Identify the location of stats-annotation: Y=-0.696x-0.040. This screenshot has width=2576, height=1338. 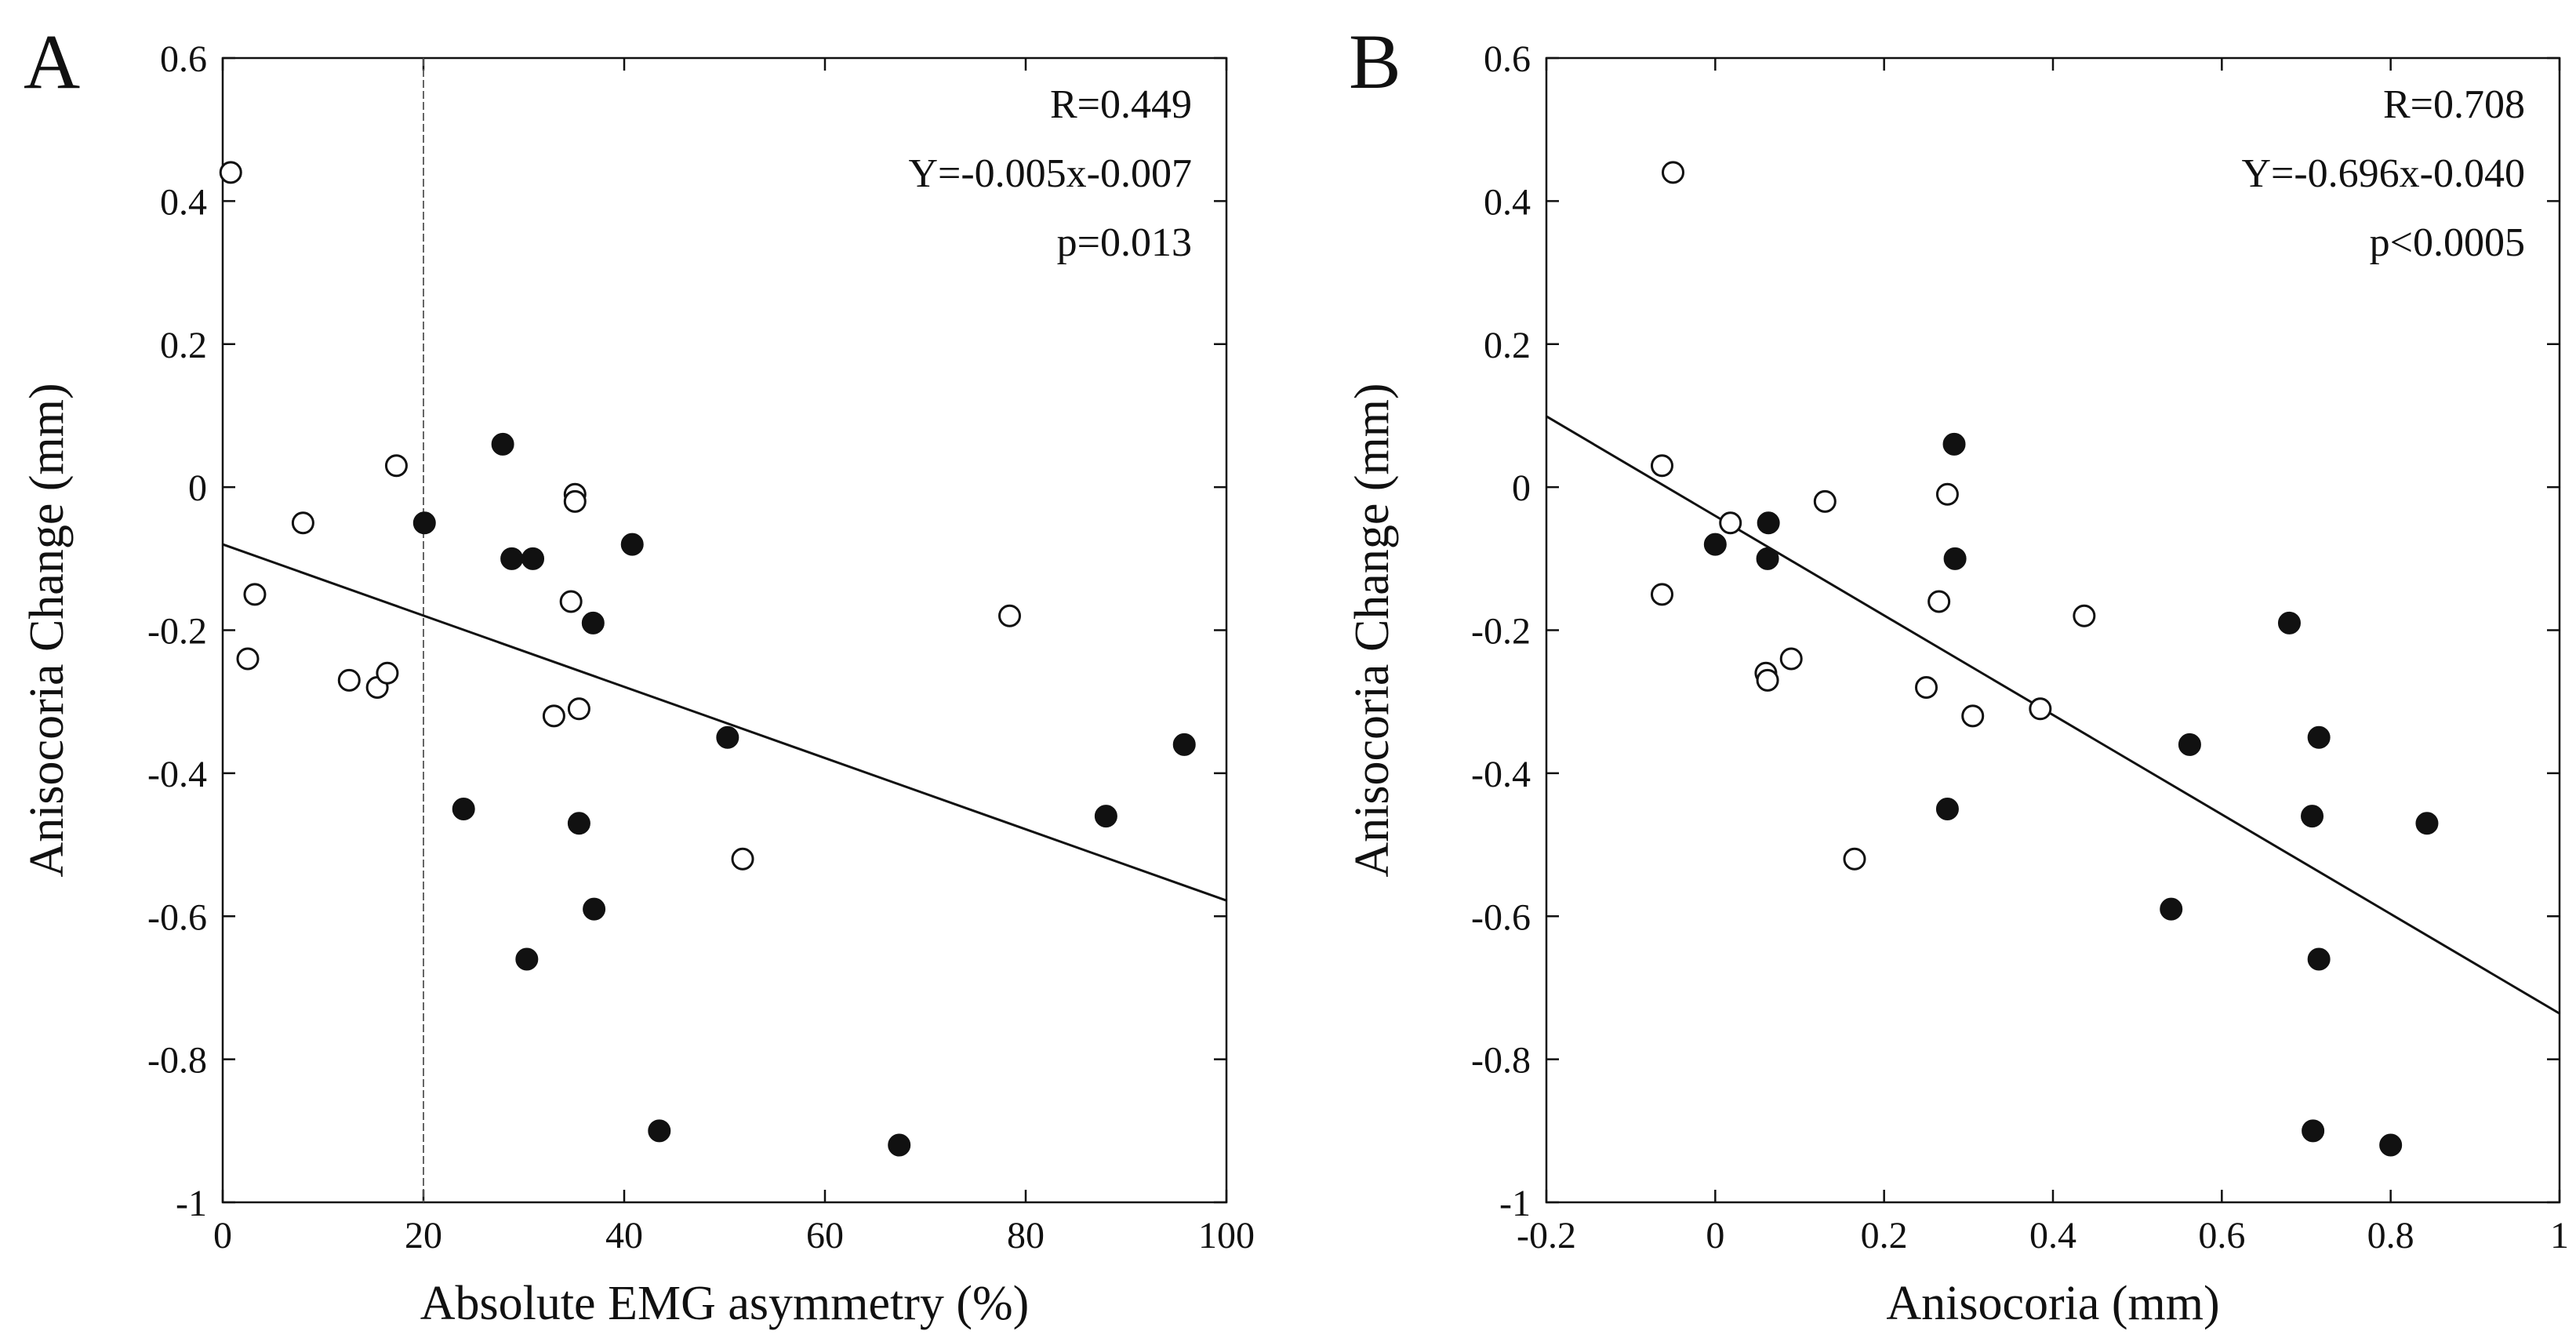
(2383, 173).